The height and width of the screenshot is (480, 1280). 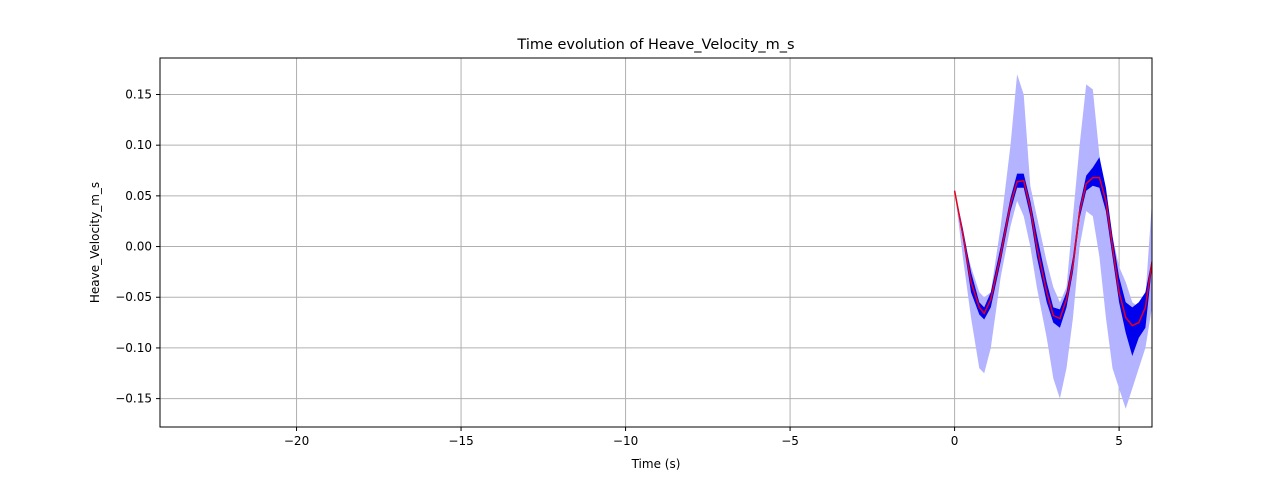 I want to click on median-series-line, so click(x=1052, y=251).